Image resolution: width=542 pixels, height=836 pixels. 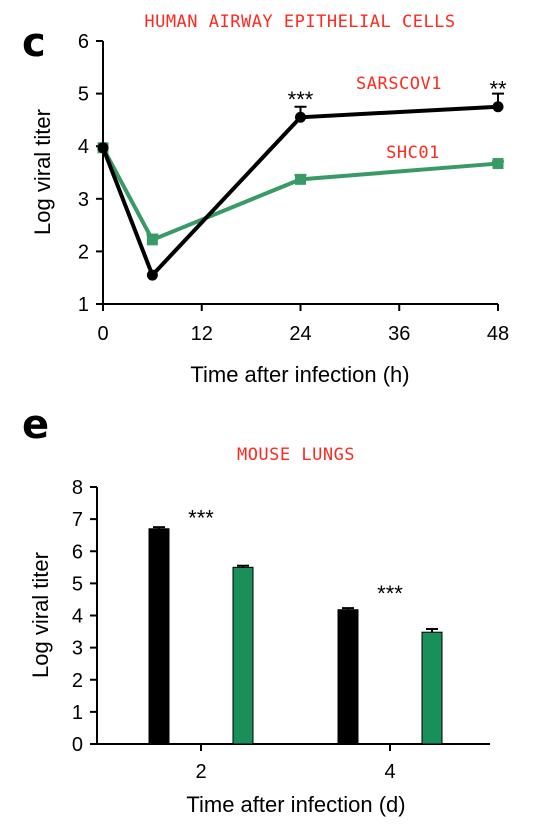 I want to click on panel-c-annotation-title: HUMAN AIRWAY EPITHELIAL CELLS, so click(x=299, y=22).